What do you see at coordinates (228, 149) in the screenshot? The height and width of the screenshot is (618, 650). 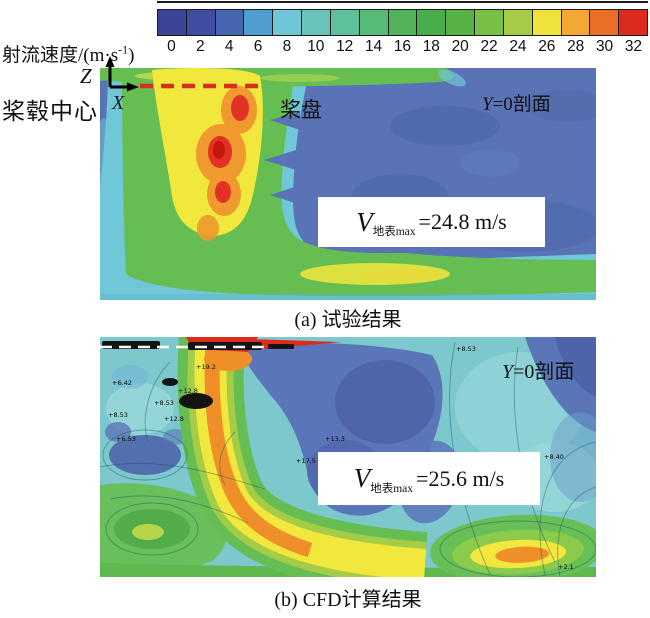 I see `jet-hotspots-red` at bounding box center [228, 149].